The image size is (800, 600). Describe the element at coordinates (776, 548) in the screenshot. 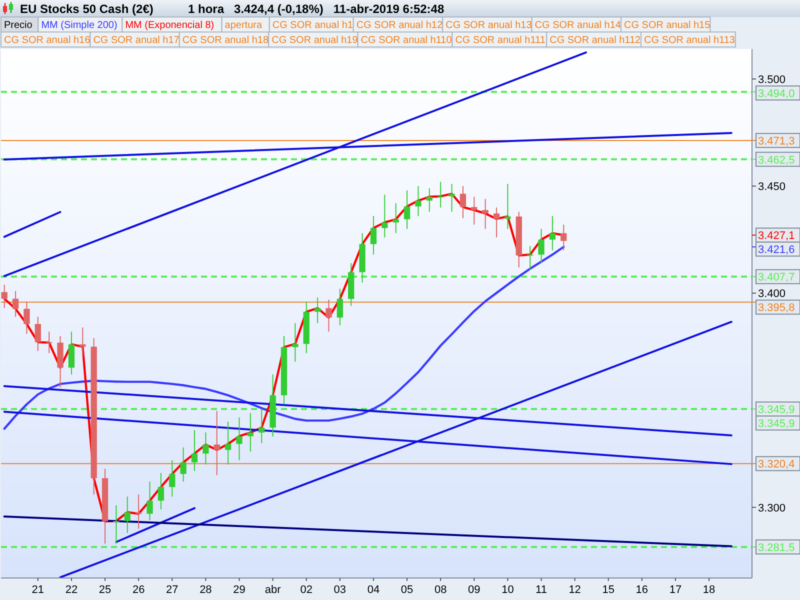

I see `ref-line-label: 3.281,5` at that location.